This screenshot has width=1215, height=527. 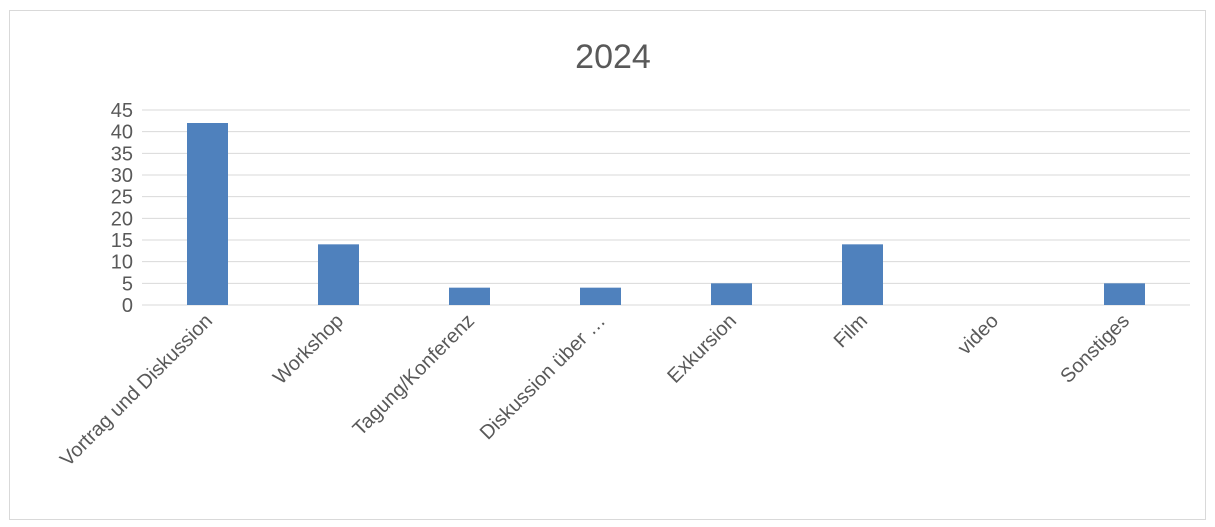 What do you see at coordinates (702, 349) in the screenshot?
I see `x-category-label: Exkursion` at bounding box center [702, 349].